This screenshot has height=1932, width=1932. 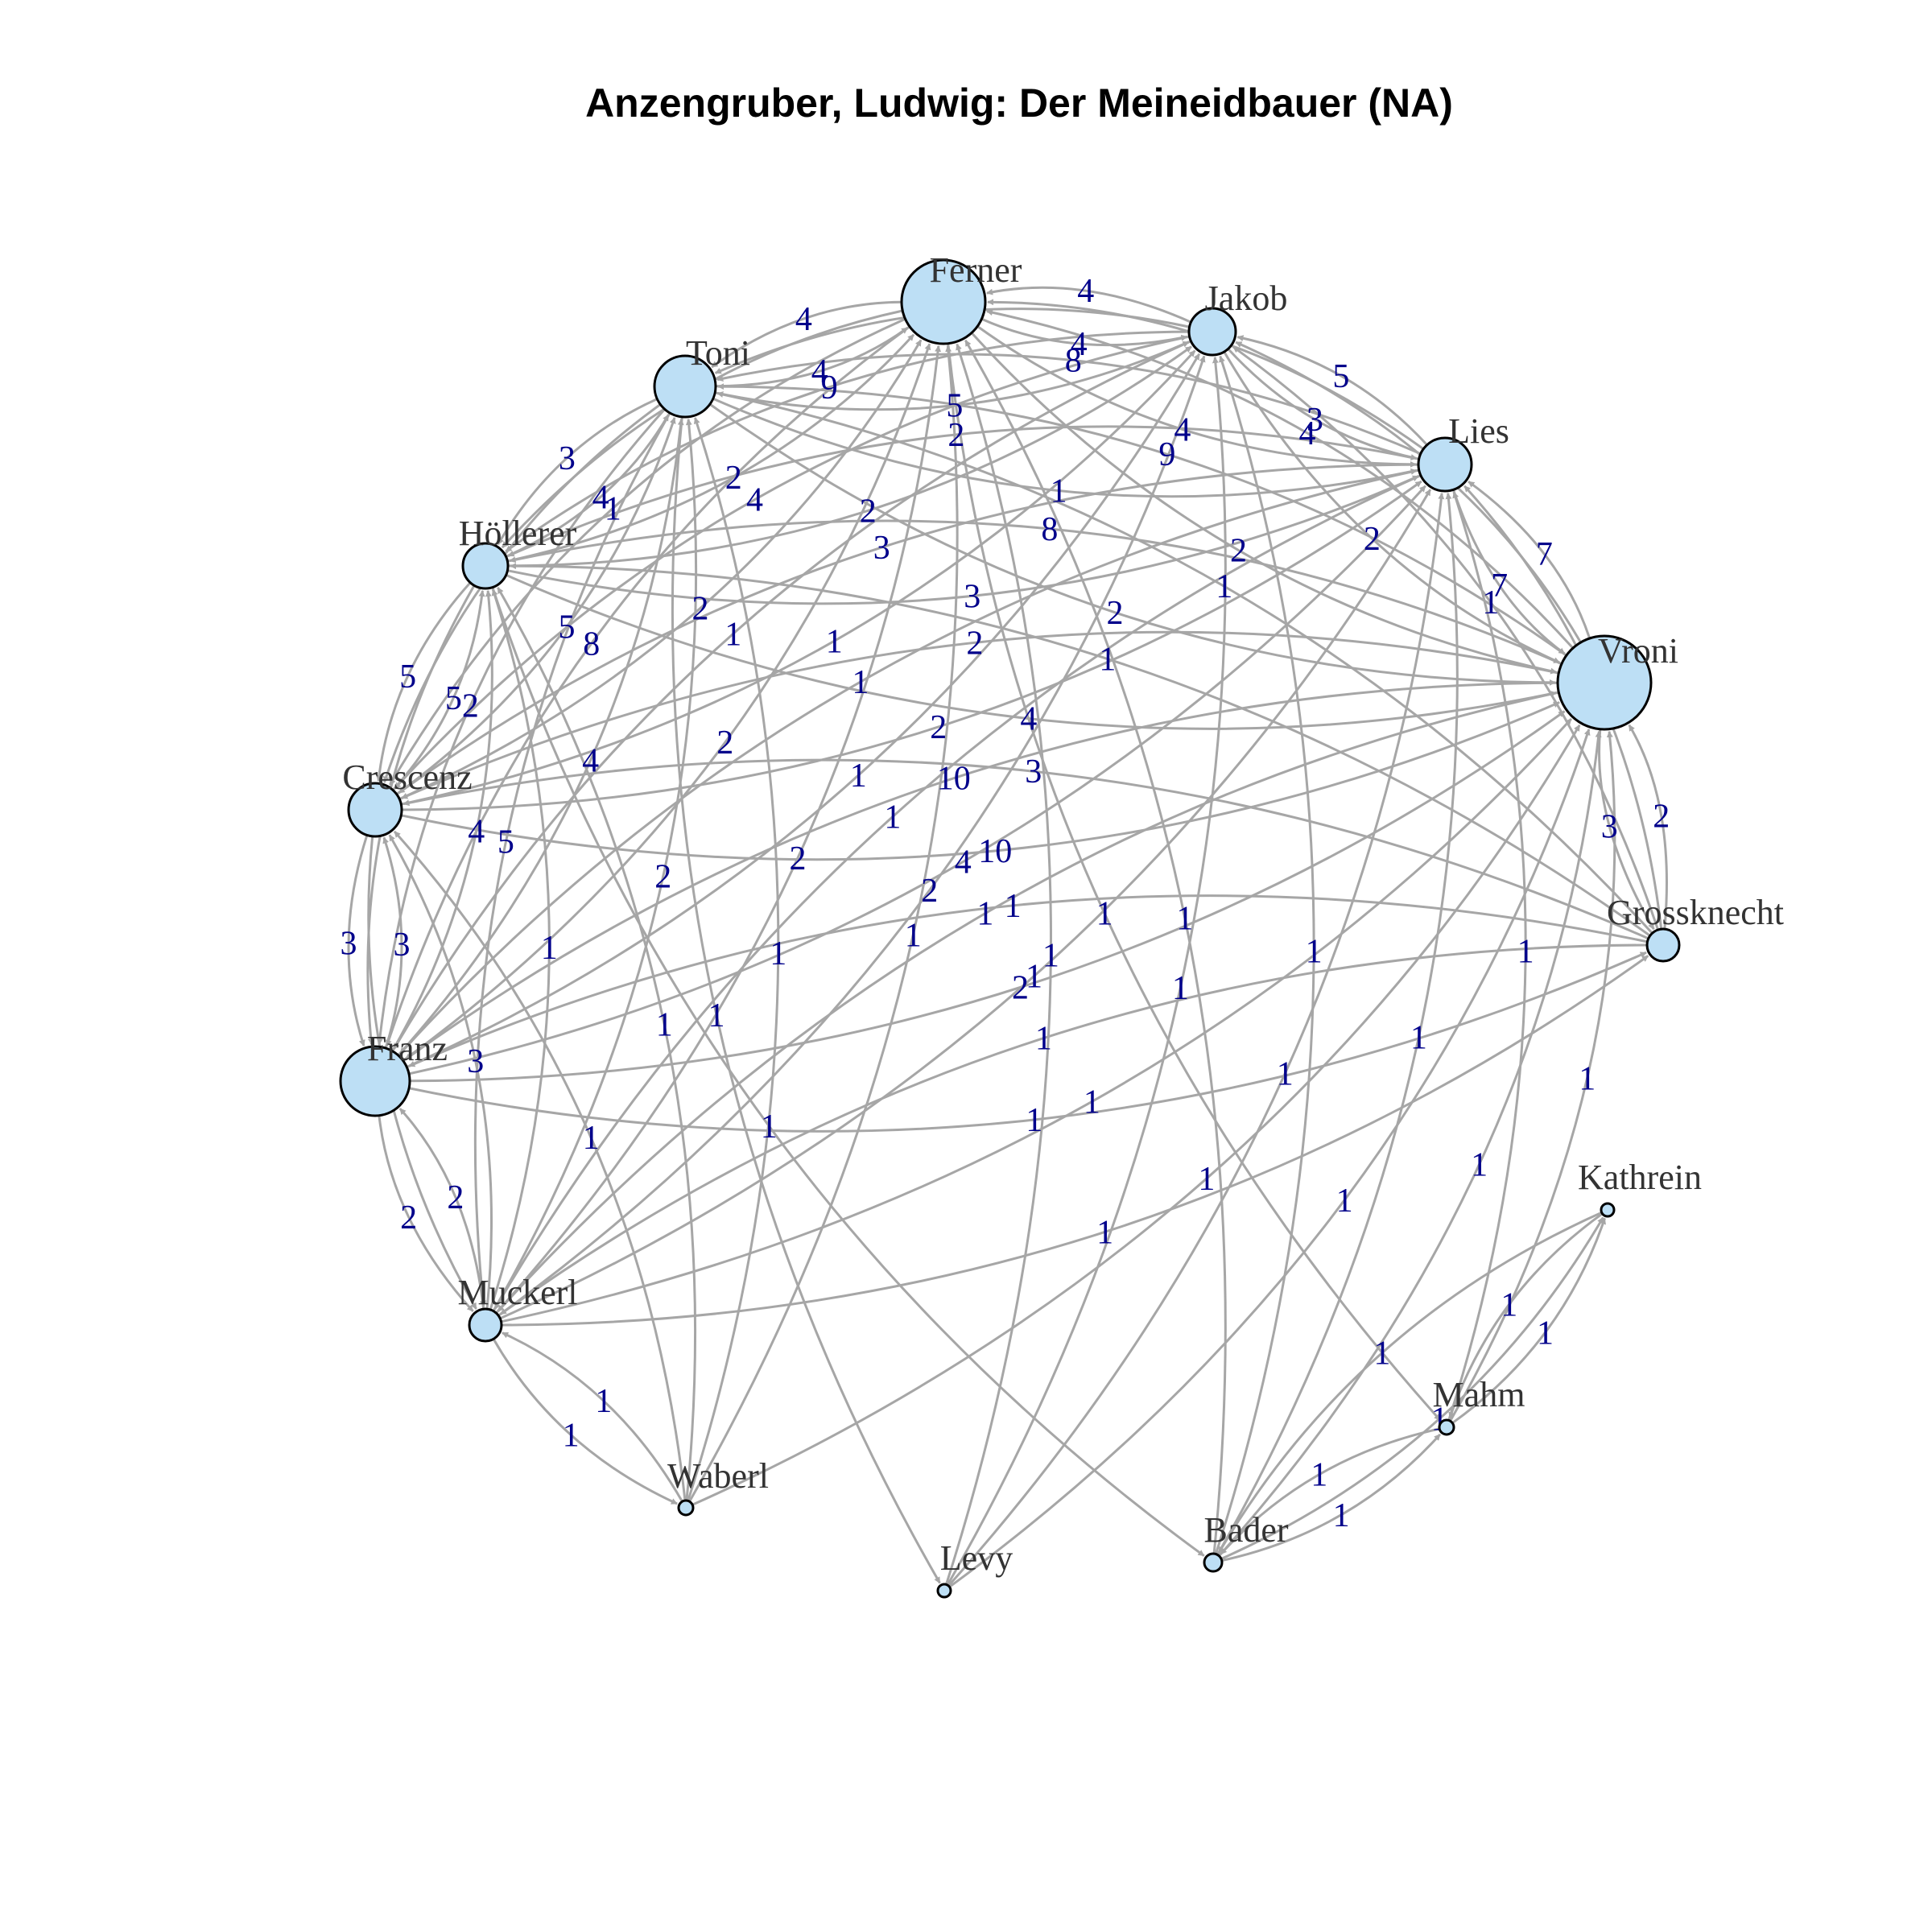 I want to click on edge-muckerl-to-waberl, so click(x=585, y=1421).